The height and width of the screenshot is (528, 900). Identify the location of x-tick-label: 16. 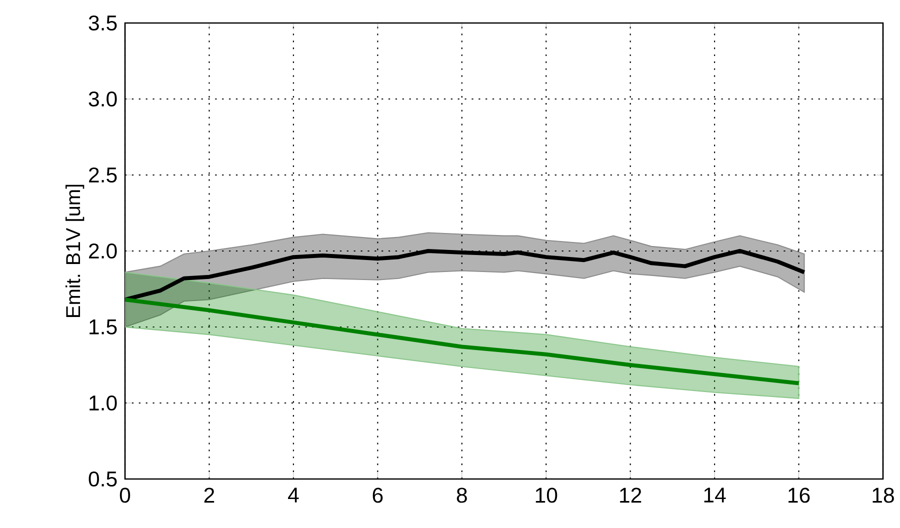
(799, 495).